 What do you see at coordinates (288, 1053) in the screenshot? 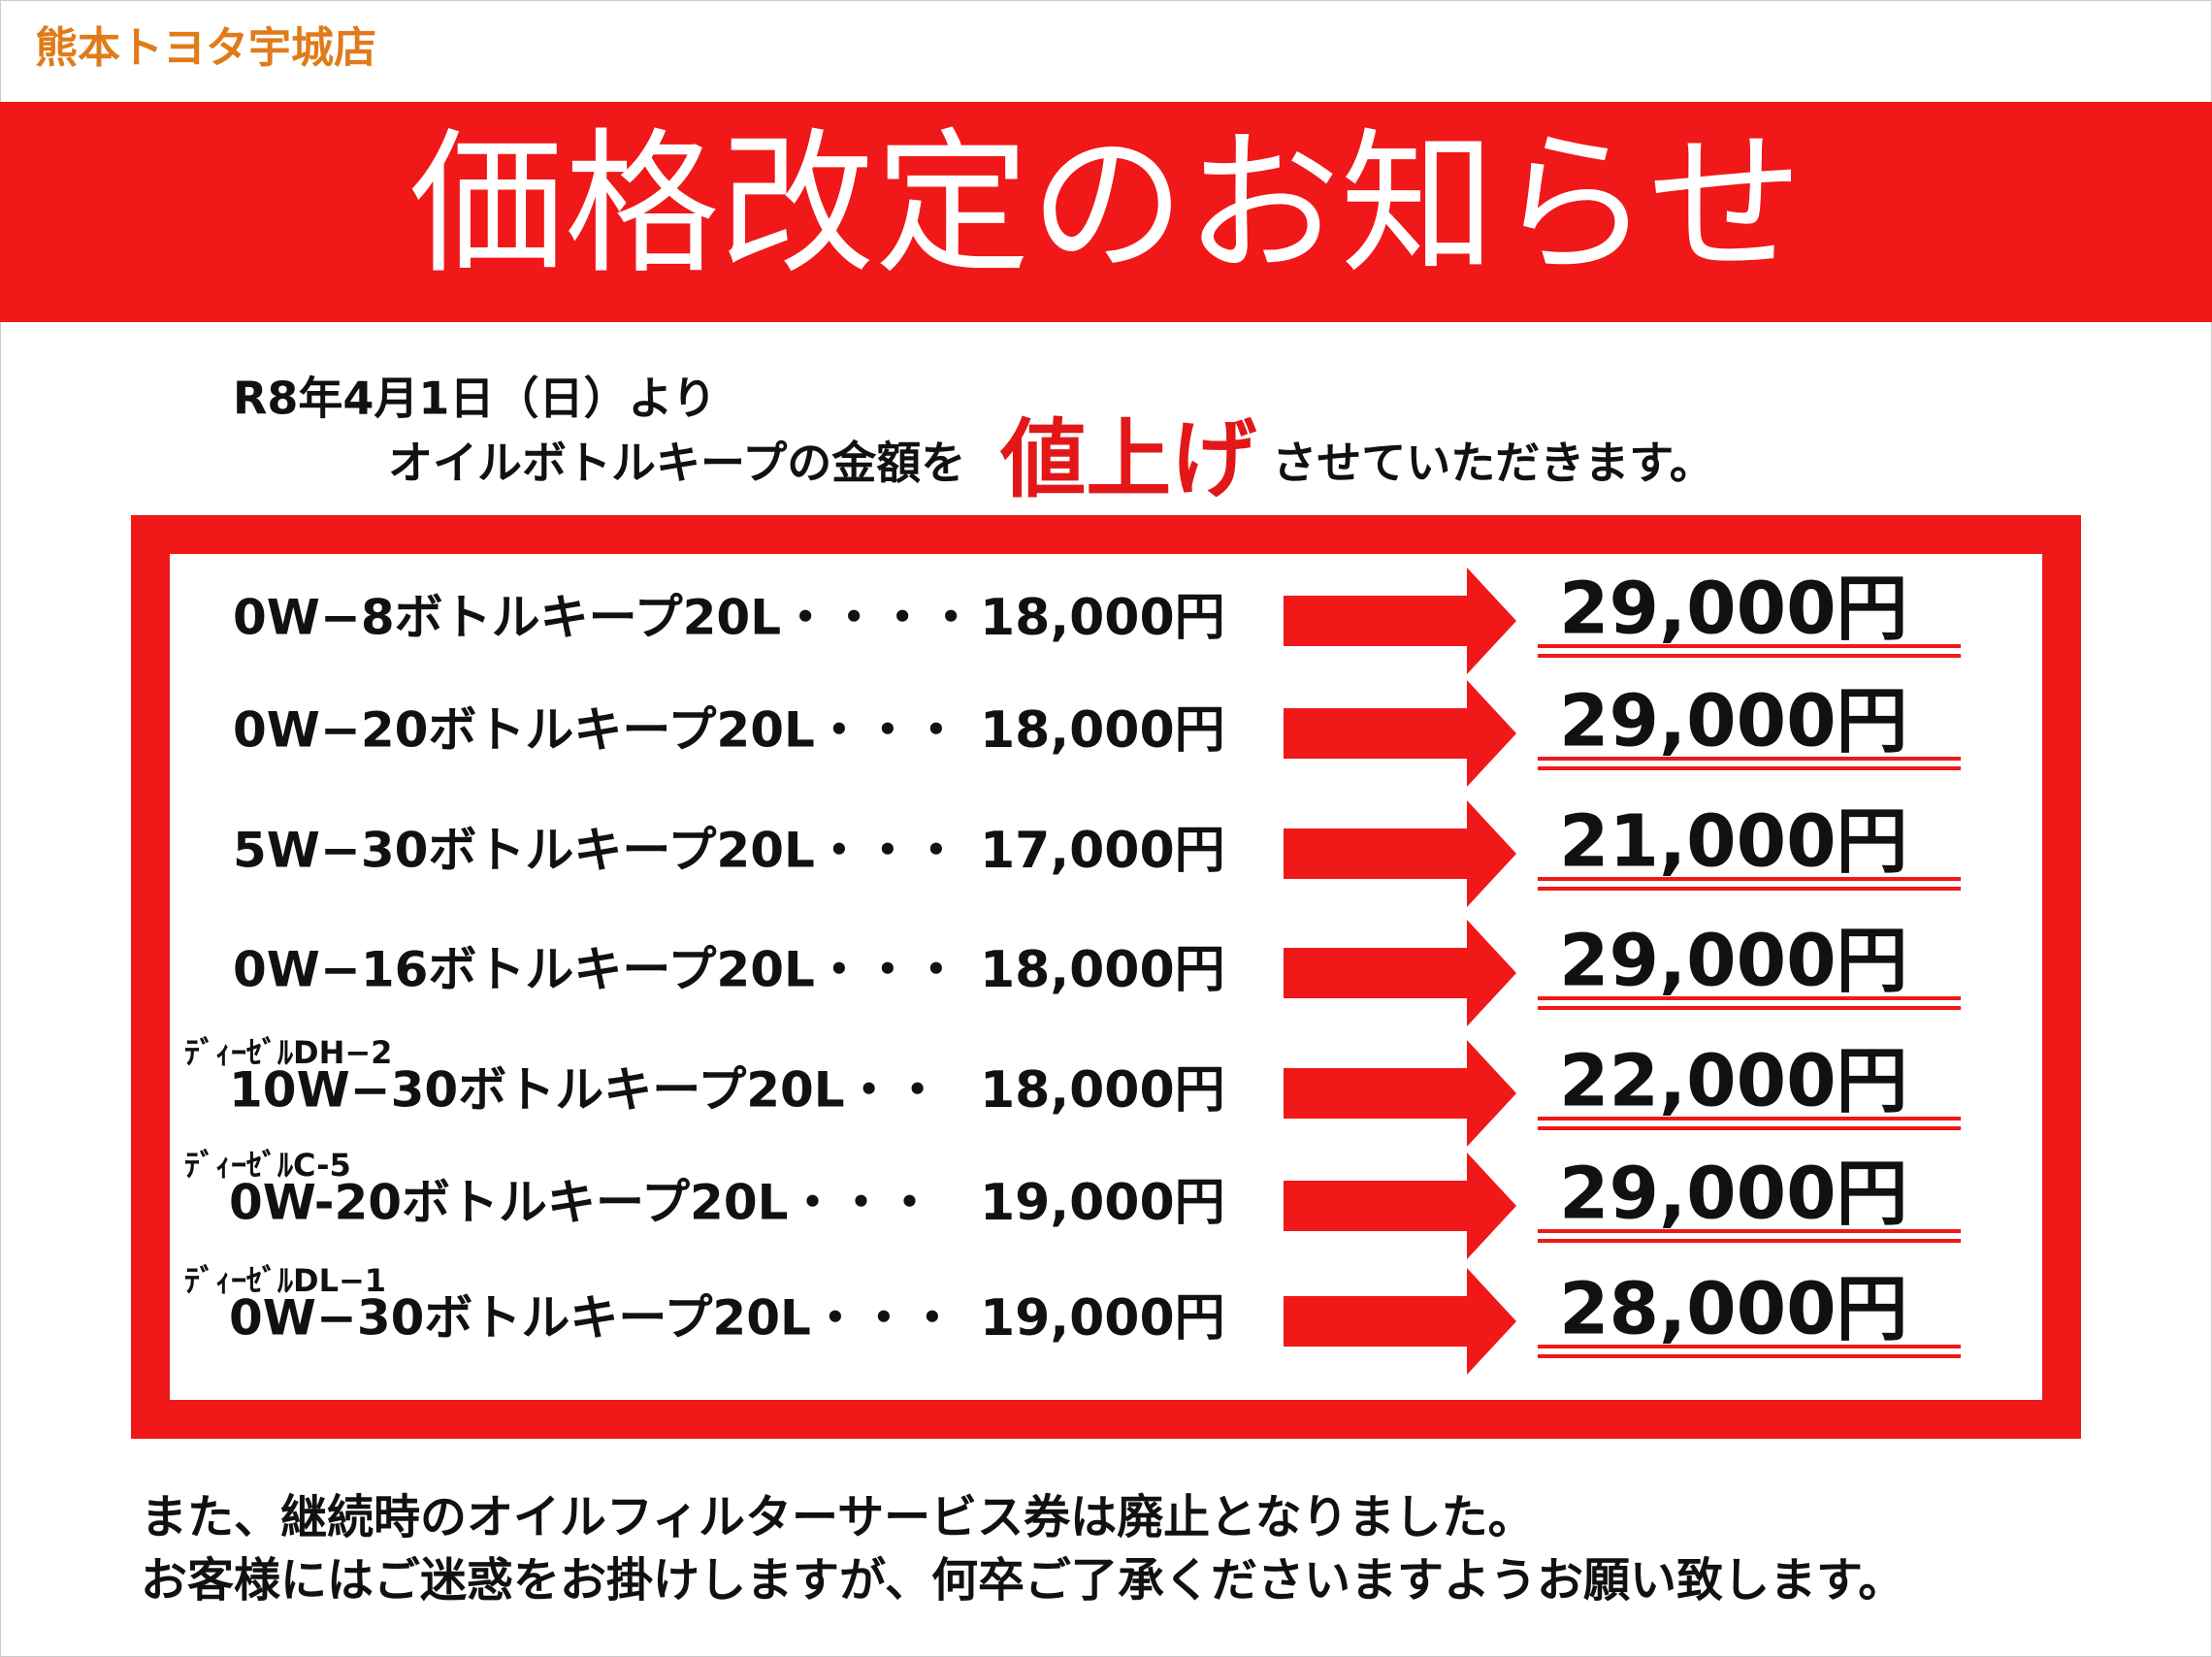
I see `item-prefix: ﾃﾞｨｰｾﾞﾙDH−2` at bounding box center [288, 1053].